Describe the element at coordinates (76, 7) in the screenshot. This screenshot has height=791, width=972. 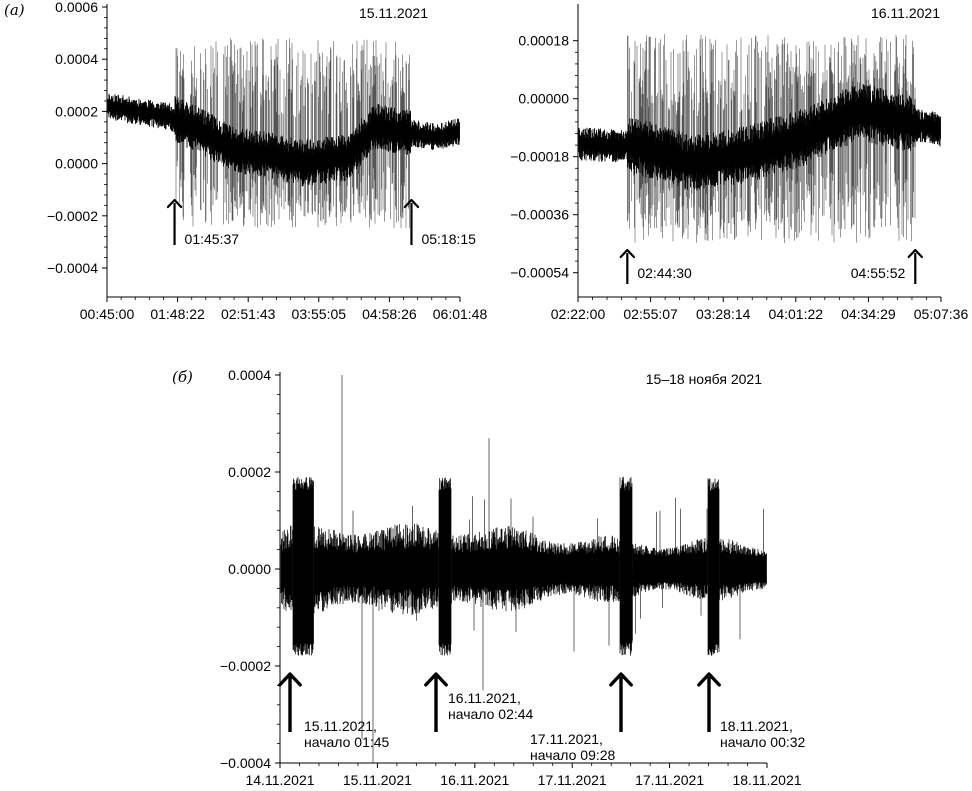
I see `y-tick-label: 0.0006` at that location.